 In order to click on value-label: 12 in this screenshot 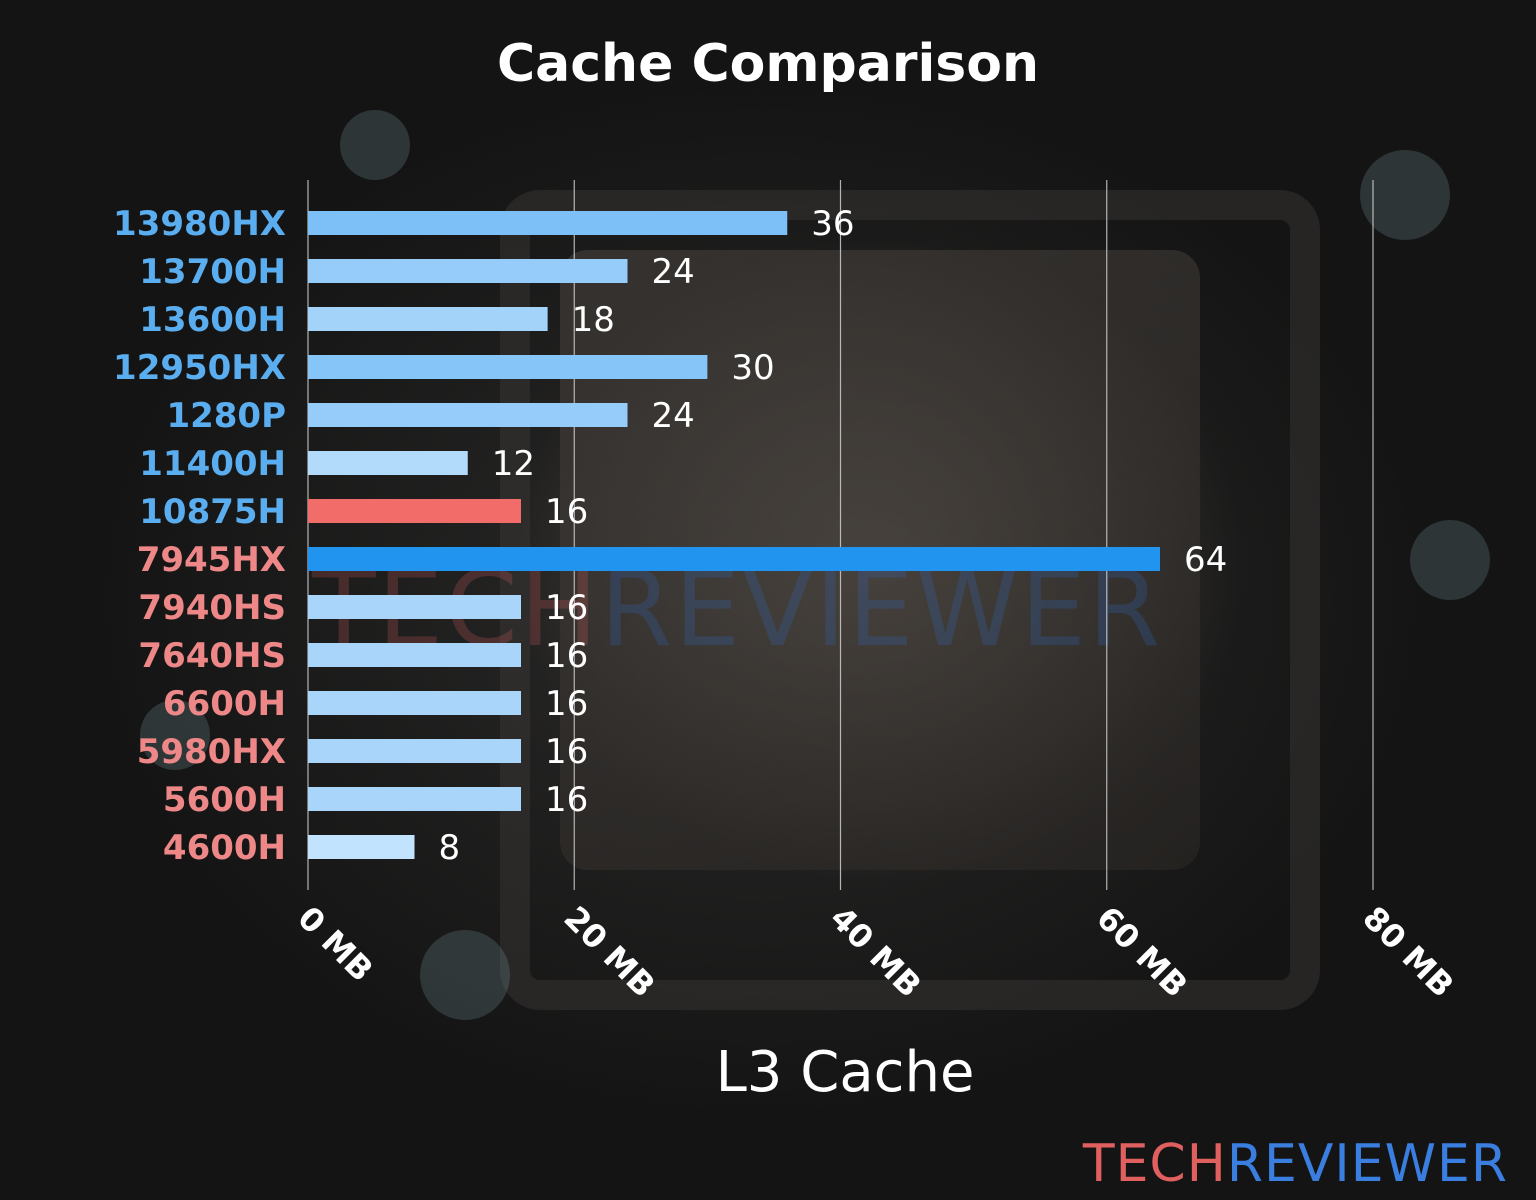, I will do `click(513, 464)`.